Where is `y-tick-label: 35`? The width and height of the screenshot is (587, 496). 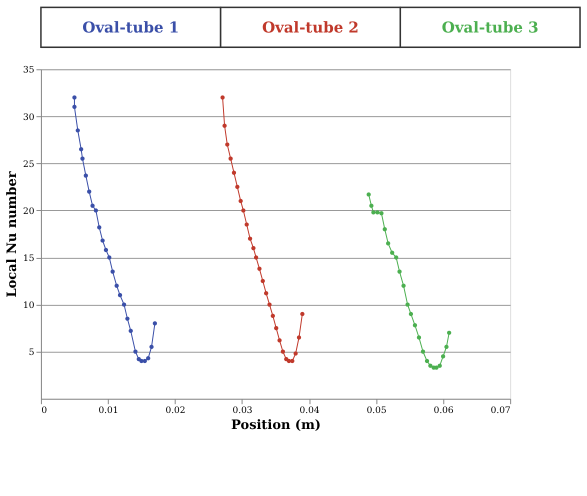
y-tick-label: 35 is located at coordinates (29, 71).